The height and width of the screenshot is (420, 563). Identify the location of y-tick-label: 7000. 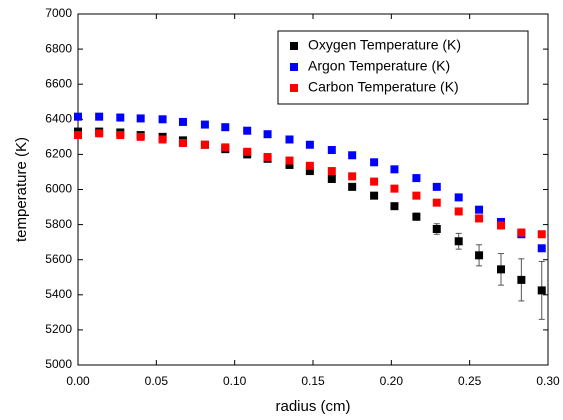
(58, 13).